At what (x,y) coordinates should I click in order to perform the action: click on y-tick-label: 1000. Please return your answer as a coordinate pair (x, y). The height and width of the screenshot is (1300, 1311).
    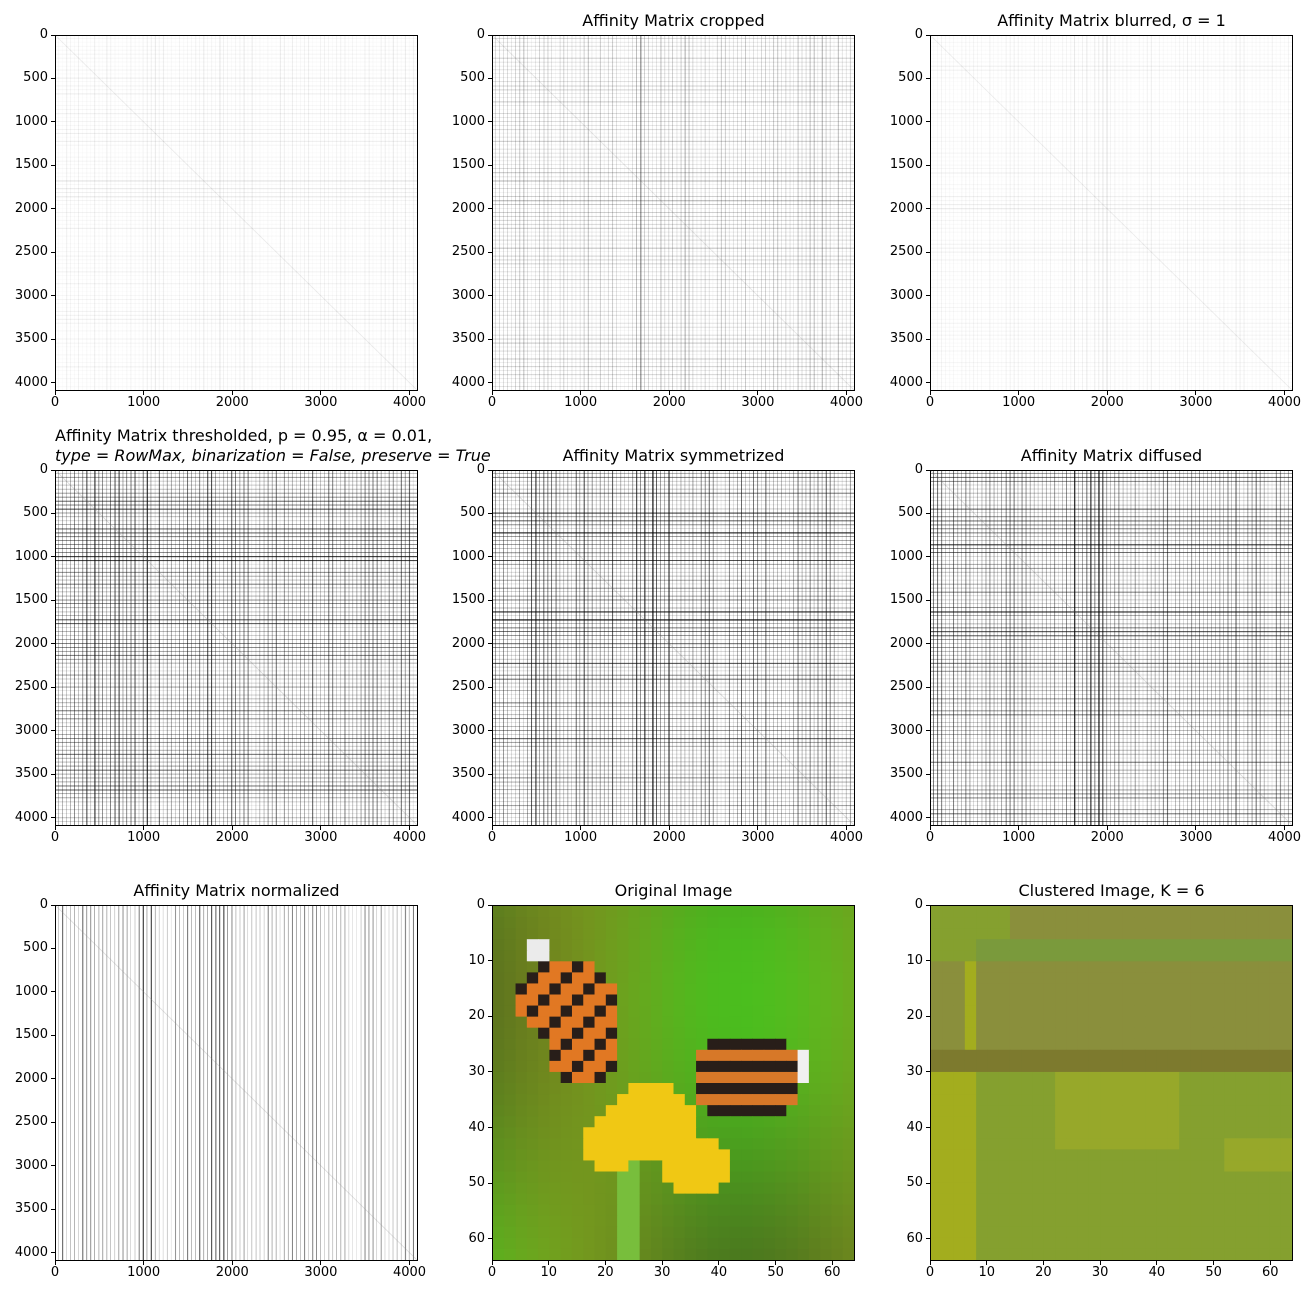
    Looking at the image, I should click on (31, 556).